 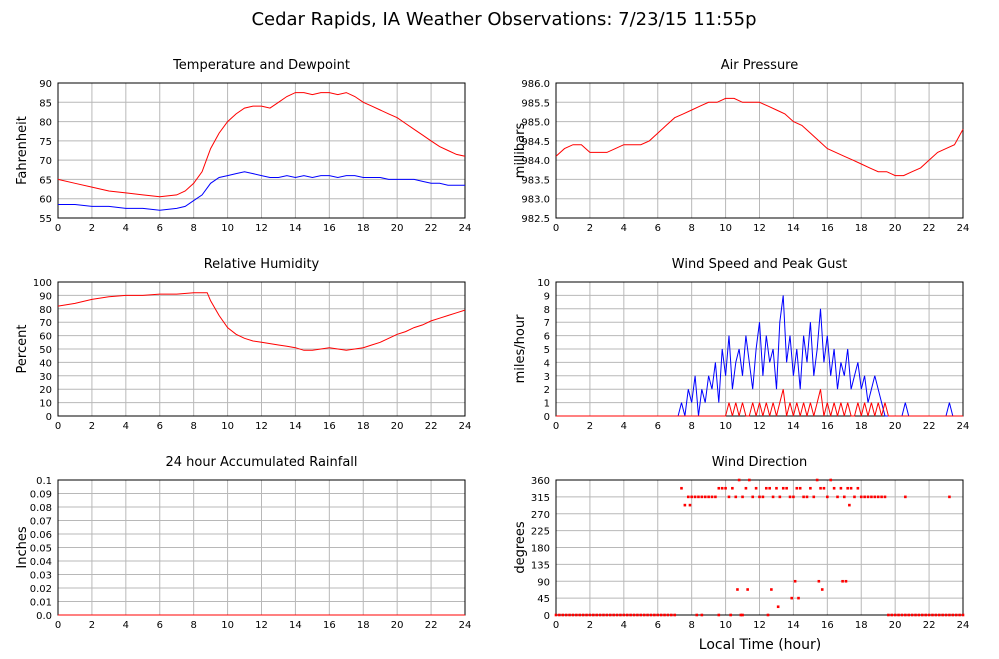 I want to click on rain-y-tick: 0.06, so click(x=41, y=535).